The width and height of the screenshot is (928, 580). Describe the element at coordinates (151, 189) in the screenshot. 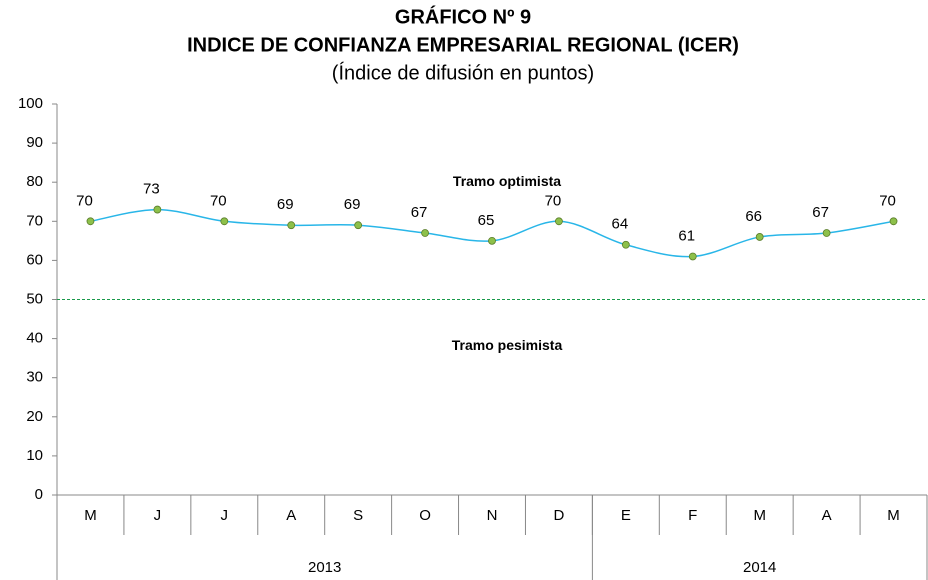

I see `data-label: 73` at that location.